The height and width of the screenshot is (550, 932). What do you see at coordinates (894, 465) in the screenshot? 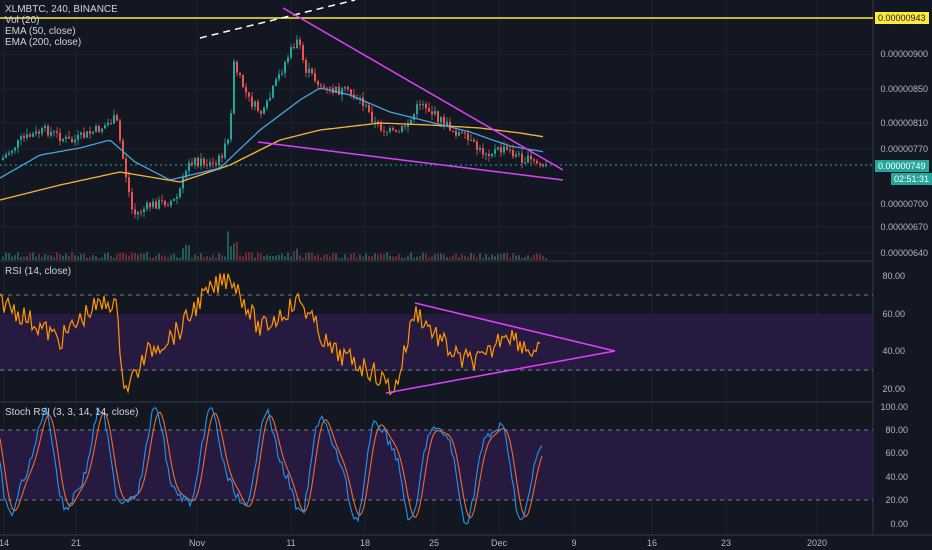
I see `stoch-axis: 100.00 80.00 60.00 40.00 20.00 0.00` at bounding box center [894, 465].